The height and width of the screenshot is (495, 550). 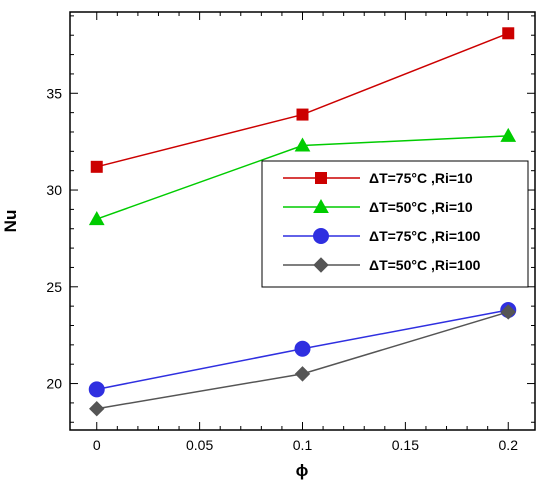 I want to click on legend-box, so click(x=395, y=224).